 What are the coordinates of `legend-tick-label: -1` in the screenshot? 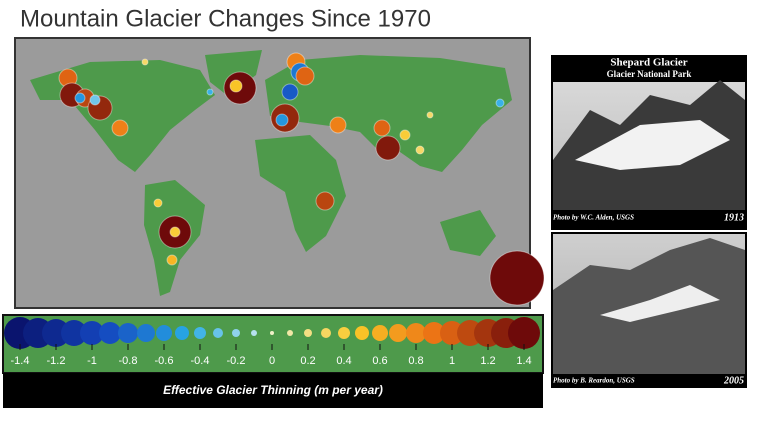 It's located at (92, 361).